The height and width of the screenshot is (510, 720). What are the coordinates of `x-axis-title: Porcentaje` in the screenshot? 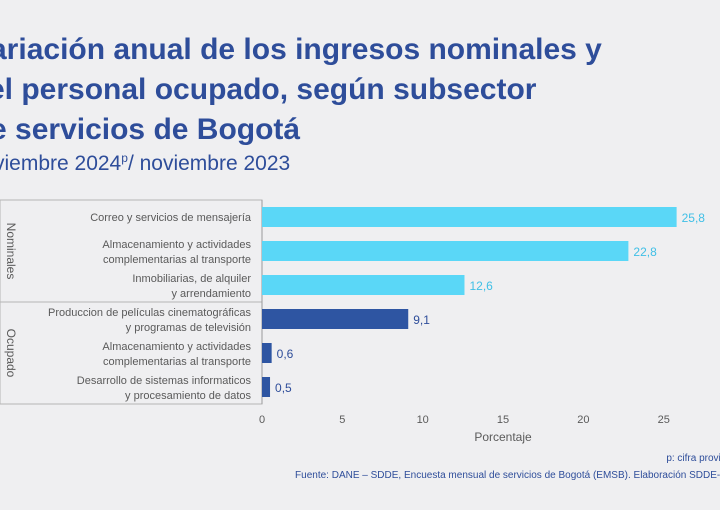 It's located at (503, 437).